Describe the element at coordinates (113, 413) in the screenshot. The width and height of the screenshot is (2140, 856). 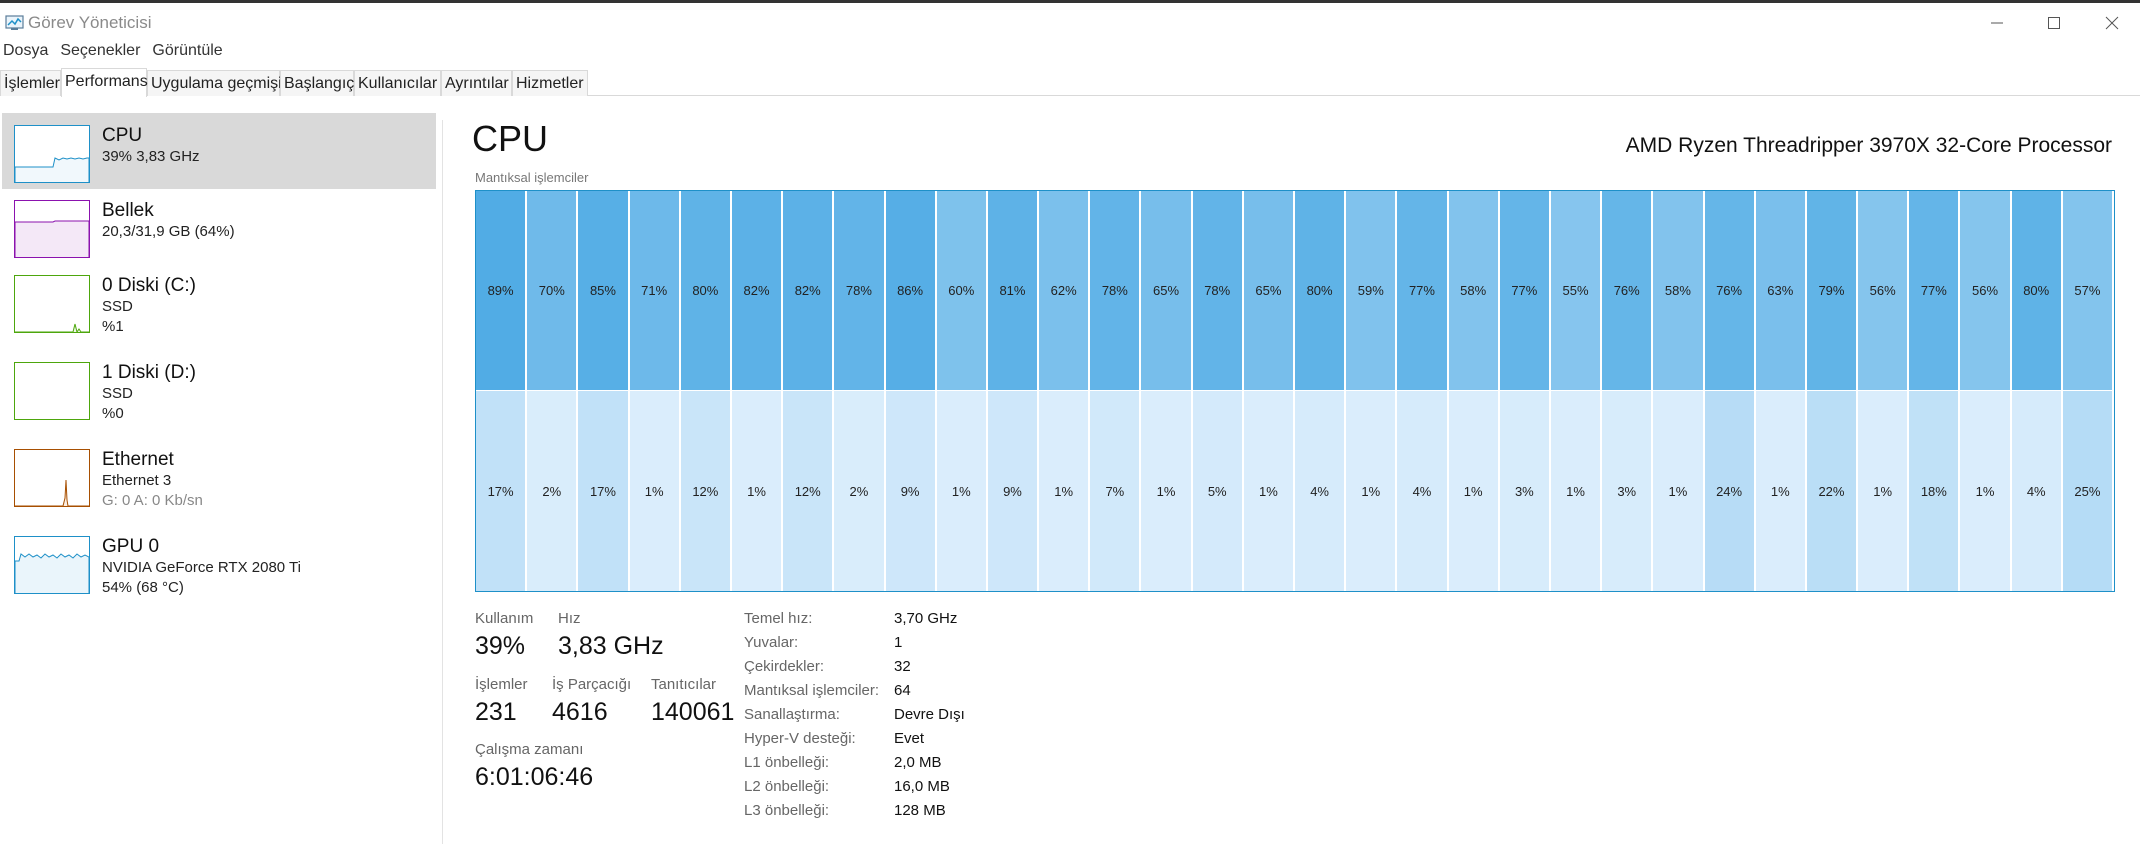
I see `sidebar-disk-d-usage: %0` at that location.